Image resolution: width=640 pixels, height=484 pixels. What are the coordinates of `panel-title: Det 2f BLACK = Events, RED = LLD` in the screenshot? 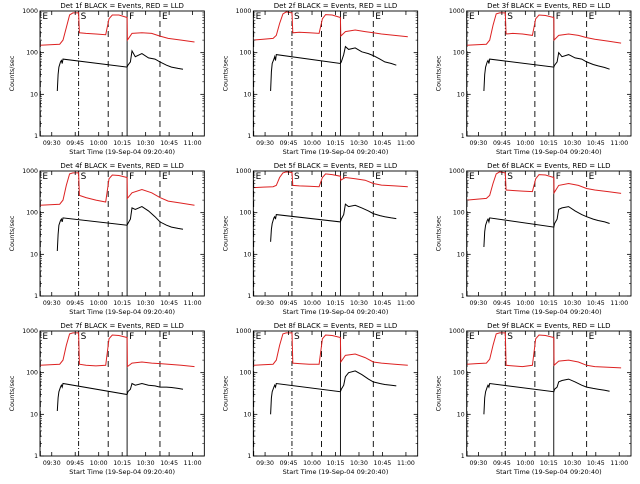 It's located at (335, 6).